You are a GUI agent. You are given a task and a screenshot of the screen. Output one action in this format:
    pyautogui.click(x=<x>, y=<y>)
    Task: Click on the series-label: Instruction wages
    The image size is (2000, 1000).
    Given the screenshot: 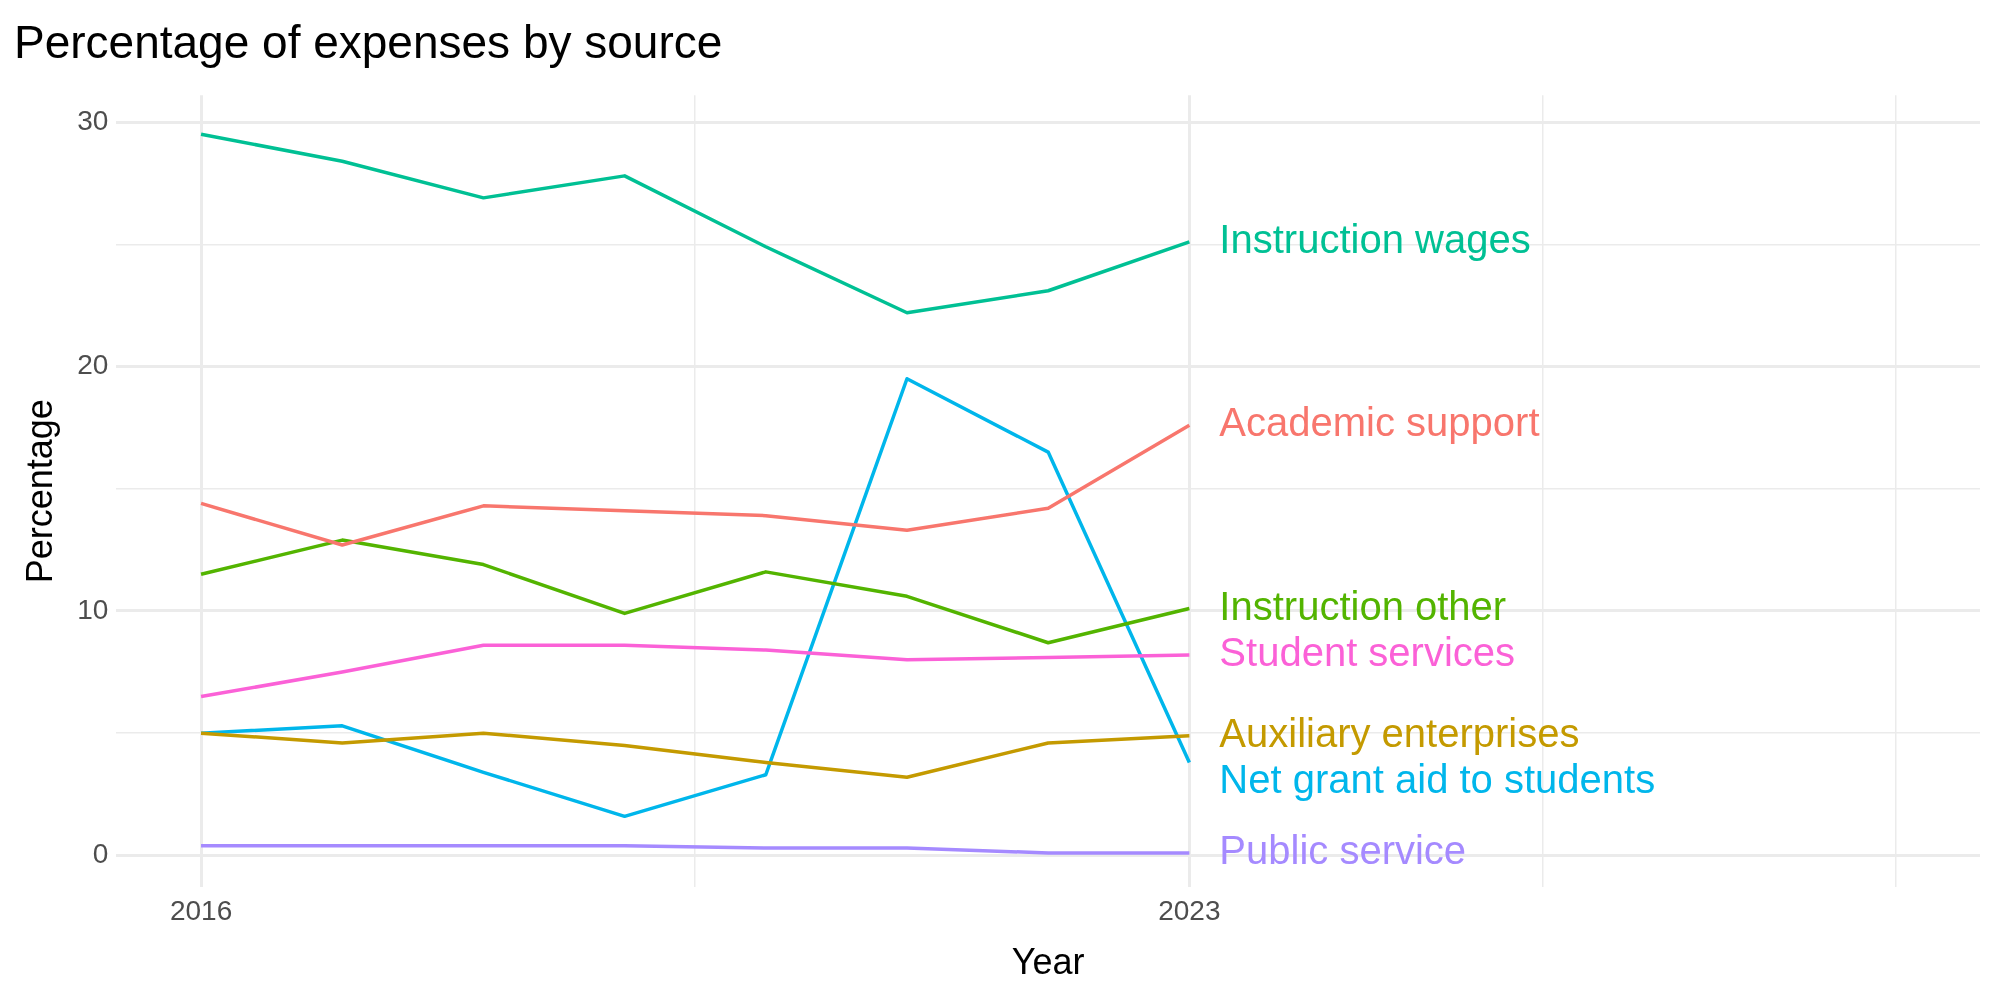 What is the action you would take?
    pyautogui.click(x=1375, y=238)
    